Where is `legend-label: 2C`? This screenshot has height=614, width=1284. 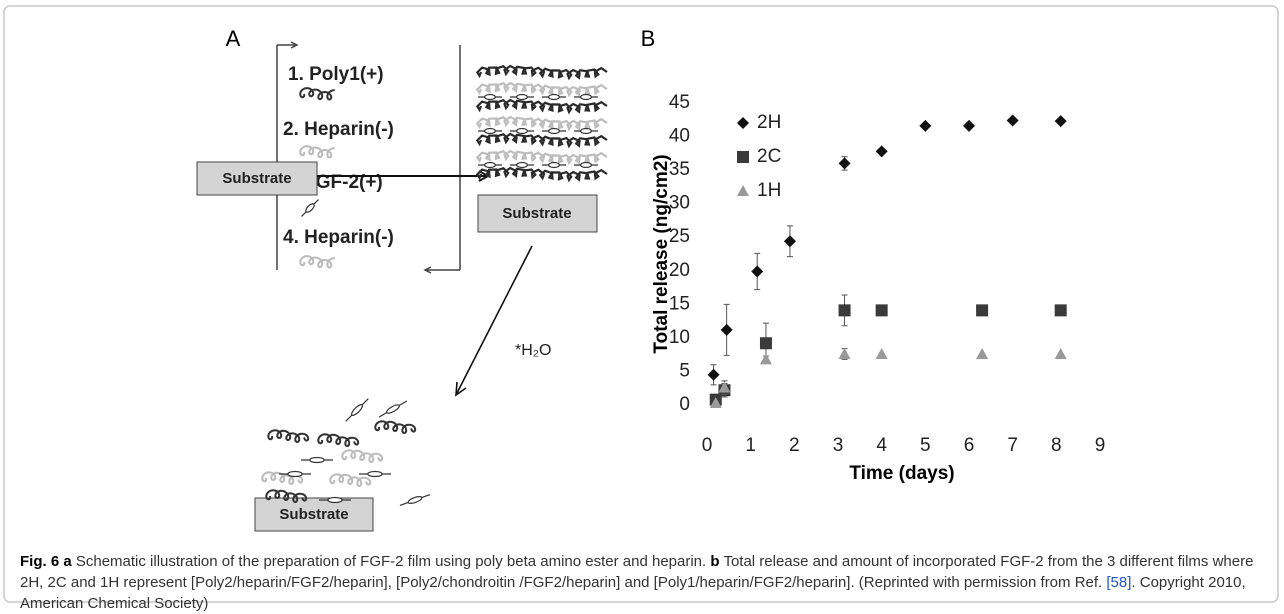
legend-label: 2C is located at coordinates (769, 156).